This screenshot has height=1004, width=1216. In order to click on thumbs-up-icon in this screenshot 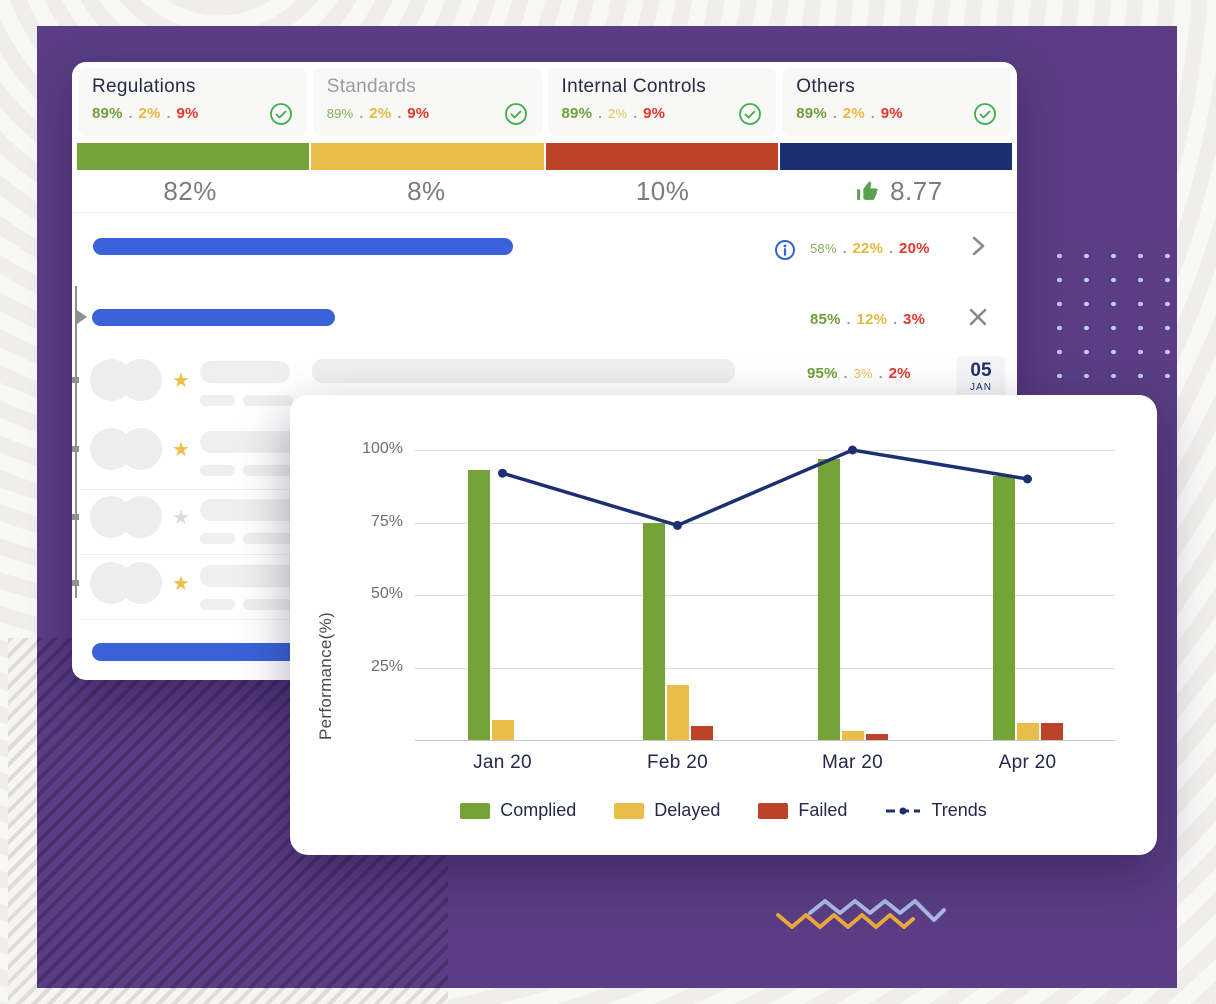, I will do `click(867, 191)`.